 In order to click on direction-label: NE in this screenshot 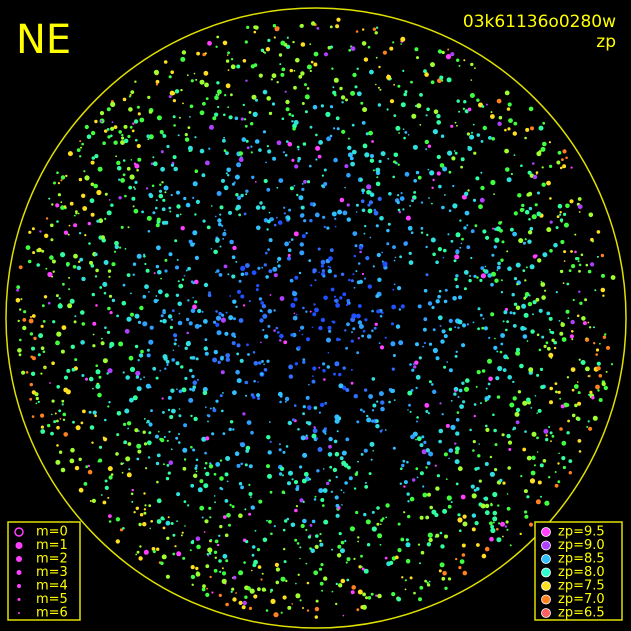, I will do `click(43, 40)`.